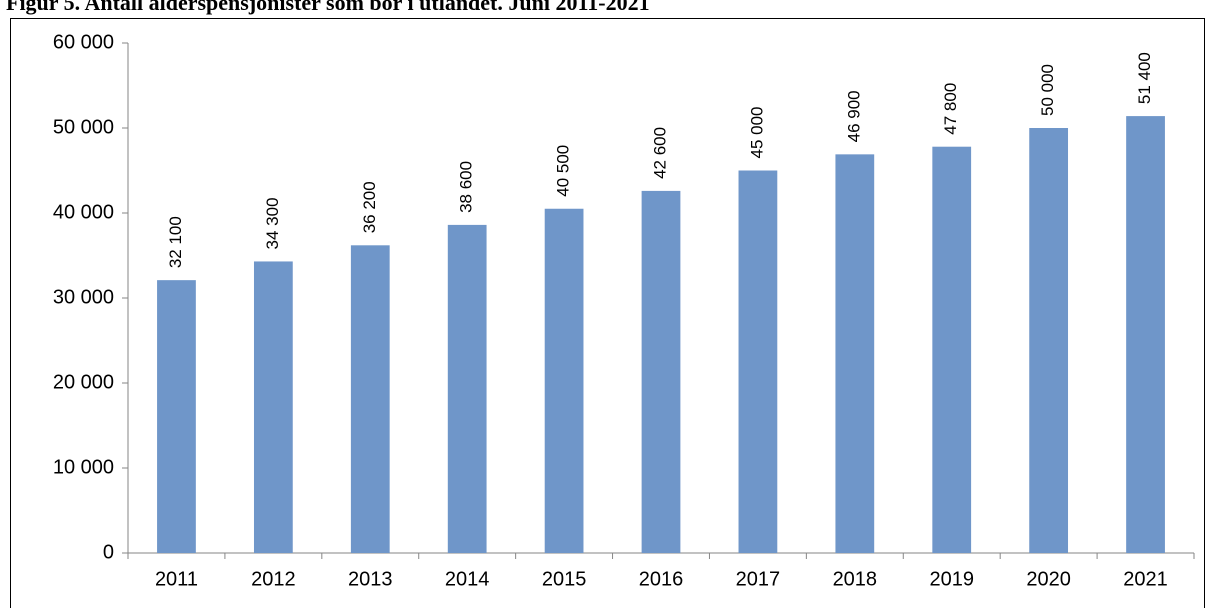 The image size is (1211, 608). Describe the element at coordinates (273, 579) in the screenshot. I see `x-tick-label: 2012` at that location.